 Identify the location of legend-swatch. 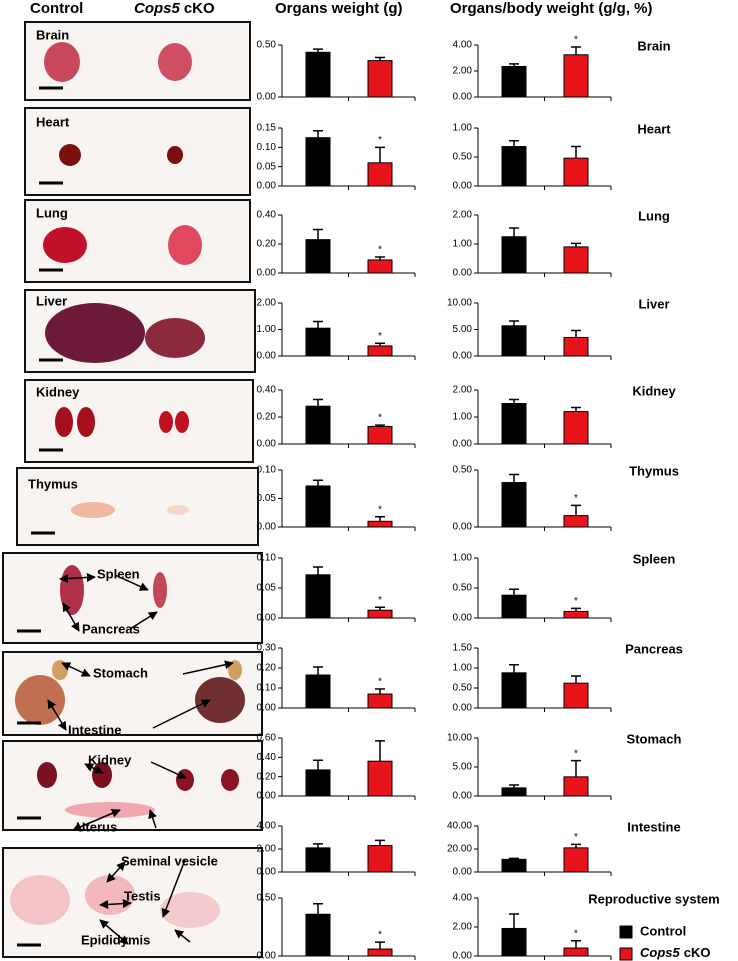
(626, 932).